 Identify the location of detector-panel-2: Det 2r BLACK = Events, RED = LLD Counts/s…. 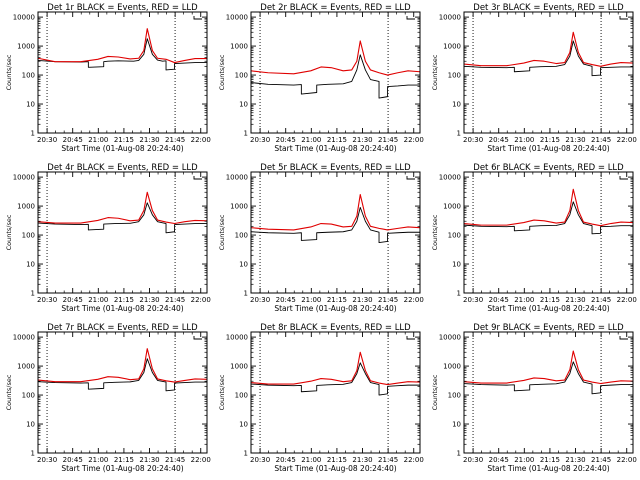
(321, 78).